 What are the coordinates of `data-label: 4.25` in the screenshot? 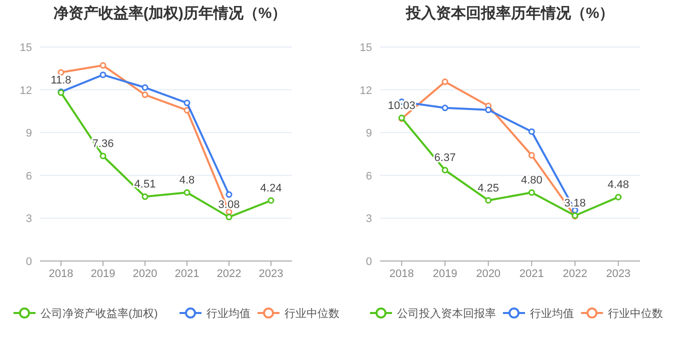 It's located at (489, 188).